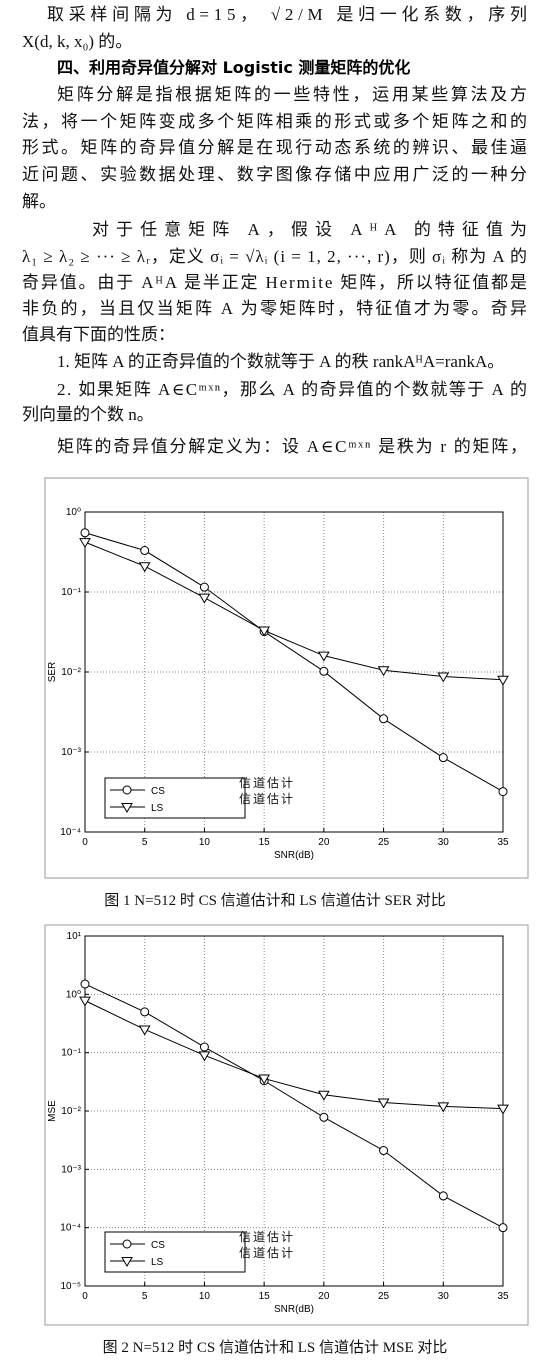  What do you see at coordinates (274, 147) in the screenshot?
I see `text-line: 形式。矩阵的奇异值分解是在现行动态系统的辨识、最佳逼` at bounding box center [274, 147].